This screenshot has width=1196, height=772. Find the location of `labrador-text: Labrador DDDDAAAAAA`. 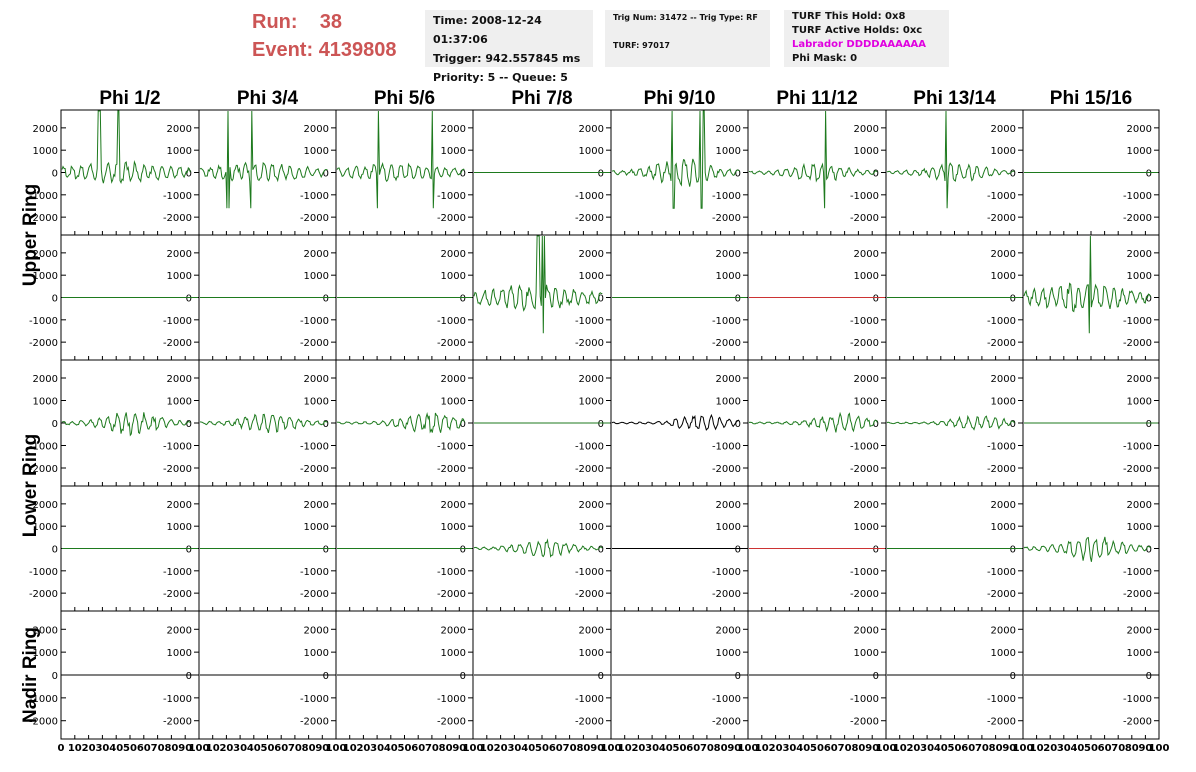

labrador-text: Labrador DDDDAAAAAA is located at coordinates (859, 44).